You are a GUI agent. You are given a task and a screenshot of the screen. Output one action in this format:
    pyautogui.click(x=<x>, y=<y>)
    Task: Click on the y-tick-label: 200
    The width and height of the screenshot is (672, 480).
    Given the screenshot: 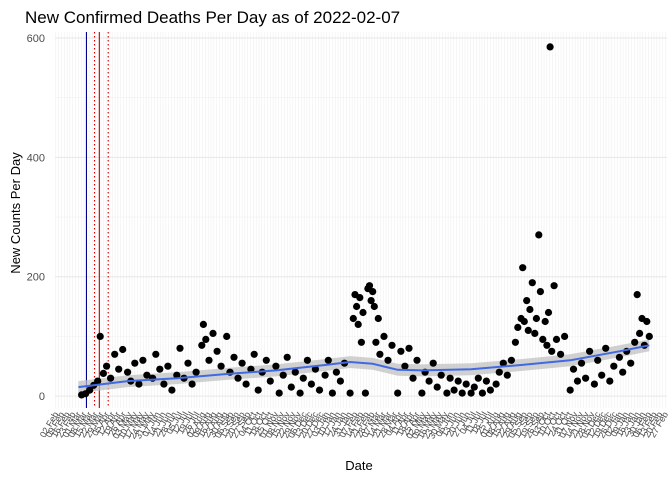 What is the action you would take?
    pyautogui.click(x=36, y=278)
    